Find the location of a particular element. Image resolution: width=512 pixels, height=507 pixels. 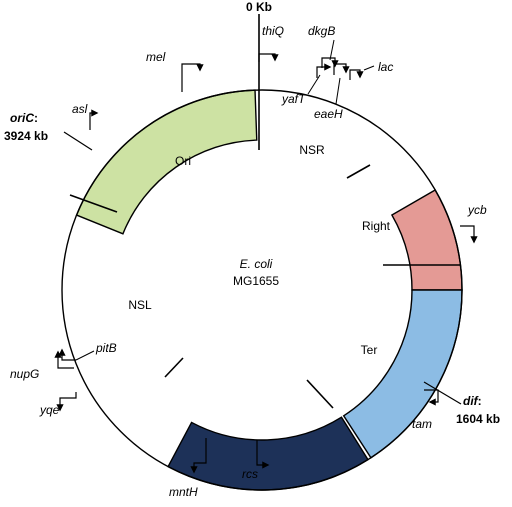

asl-arrow is located at coordinates (94, 119).